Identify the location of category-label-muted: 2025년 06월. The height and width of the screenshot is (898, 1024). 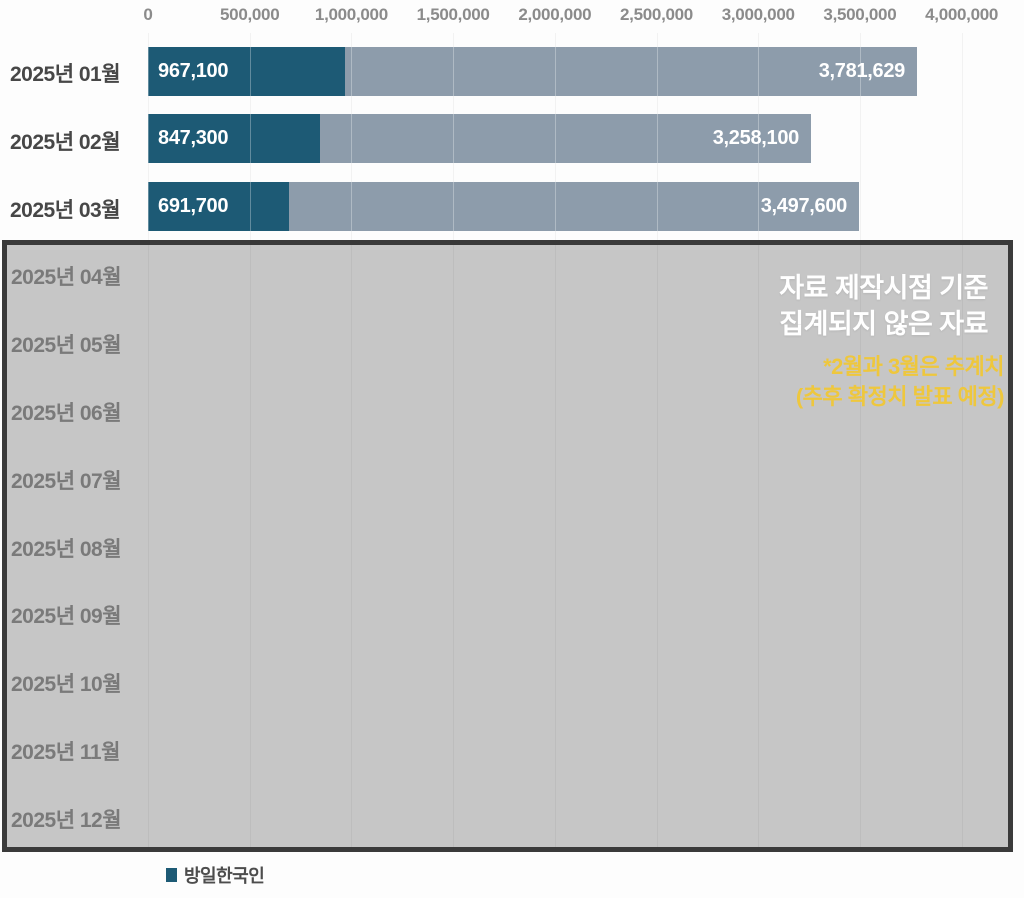
(66, 413).